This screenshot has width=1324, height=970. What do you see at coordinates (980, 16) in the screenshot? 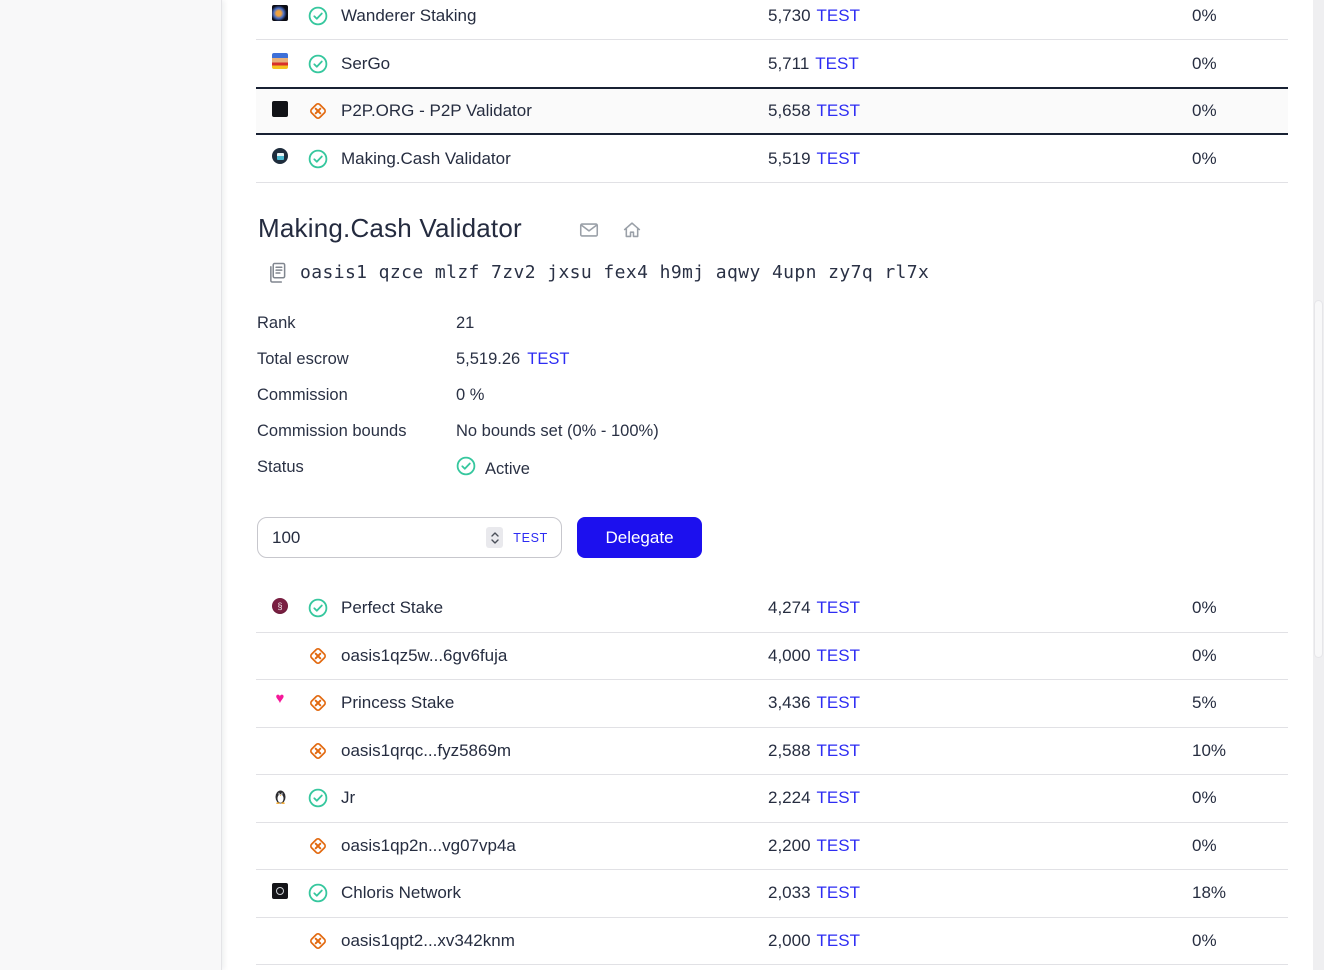
I see `escrow-amount-cell: 5,730 TEST` at bounding box center [980, 16].